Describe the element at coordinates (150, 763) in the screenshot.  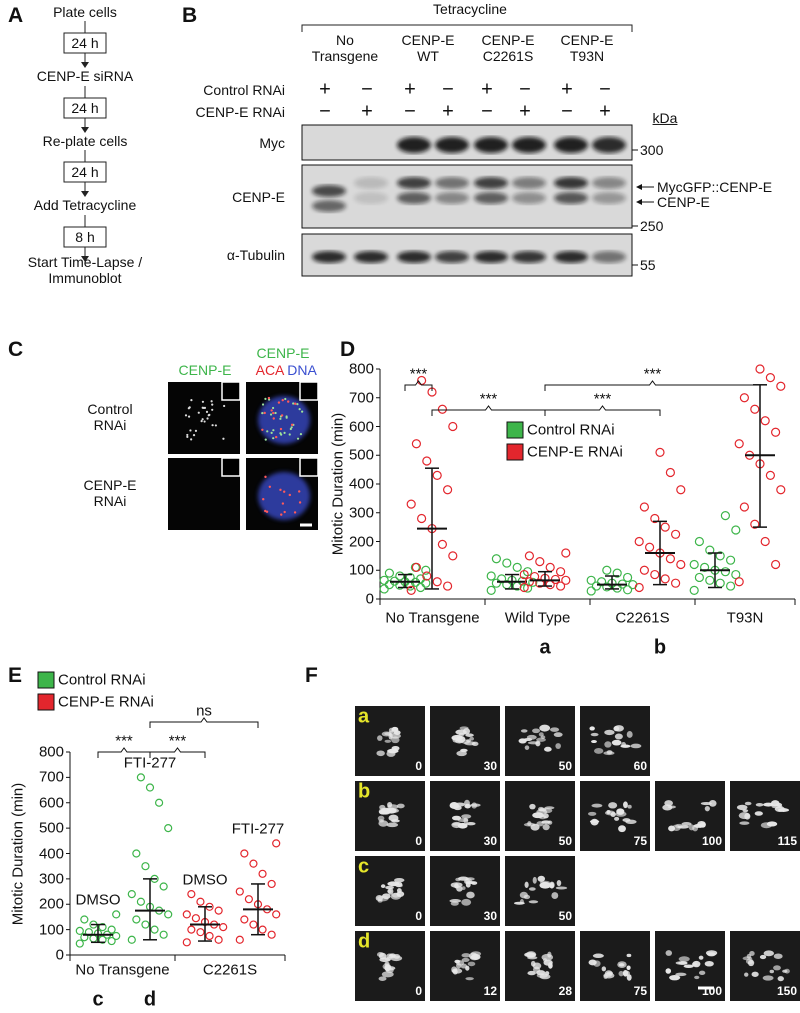
I see `treatment-label: FTI-277` at that location.